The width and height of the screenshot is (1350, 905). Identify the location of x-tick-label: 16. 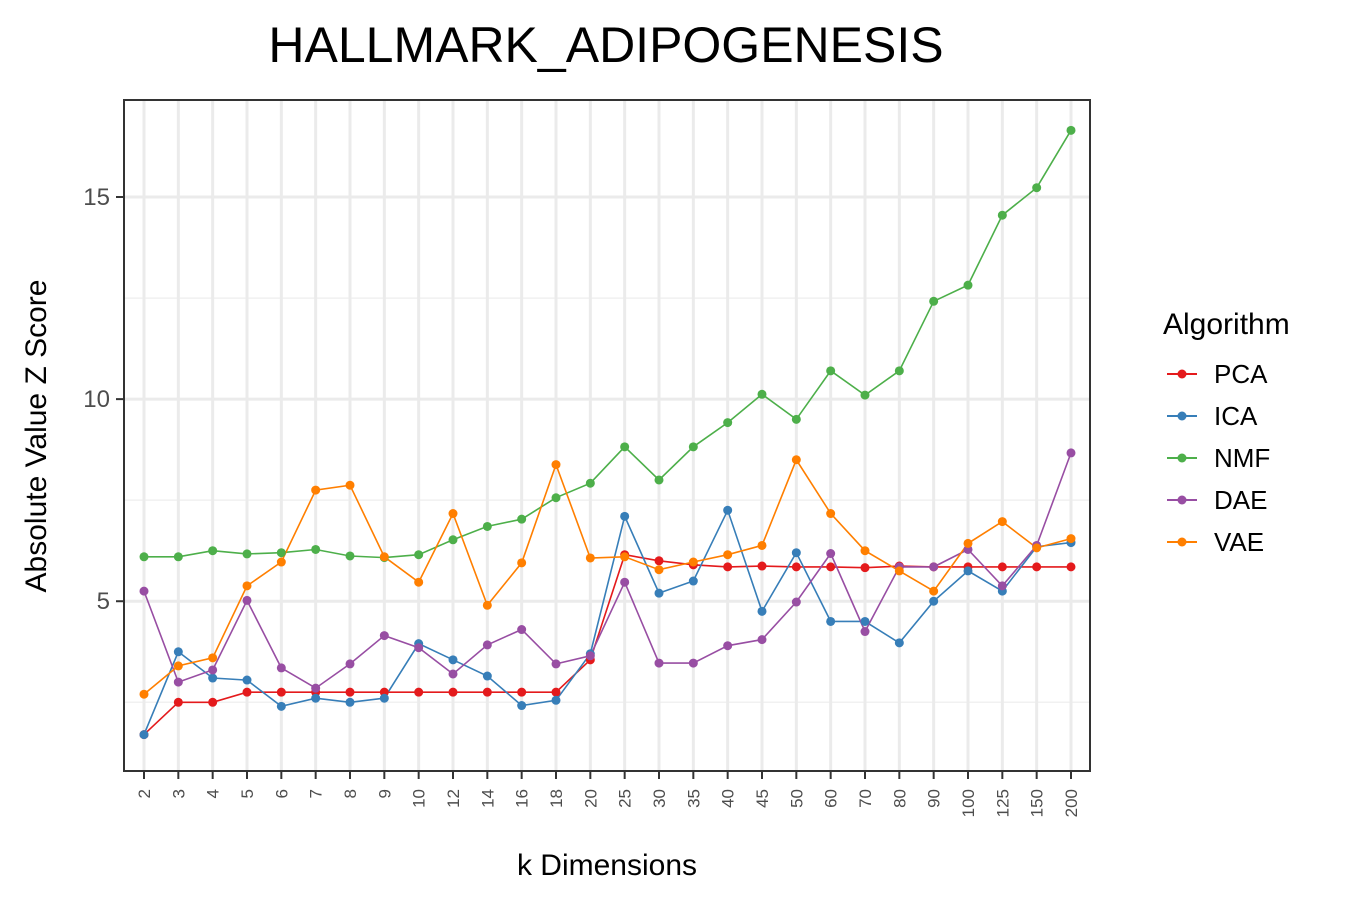
(522, 798).